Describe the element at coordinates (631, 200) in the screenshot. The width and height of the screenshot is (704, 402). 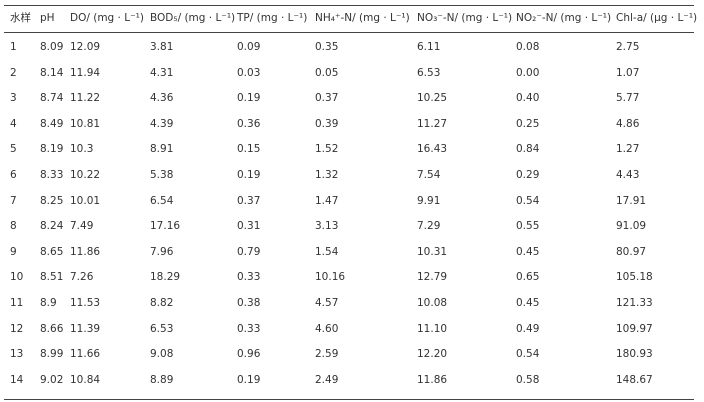
I see `table-cell: 17.91` at that location.